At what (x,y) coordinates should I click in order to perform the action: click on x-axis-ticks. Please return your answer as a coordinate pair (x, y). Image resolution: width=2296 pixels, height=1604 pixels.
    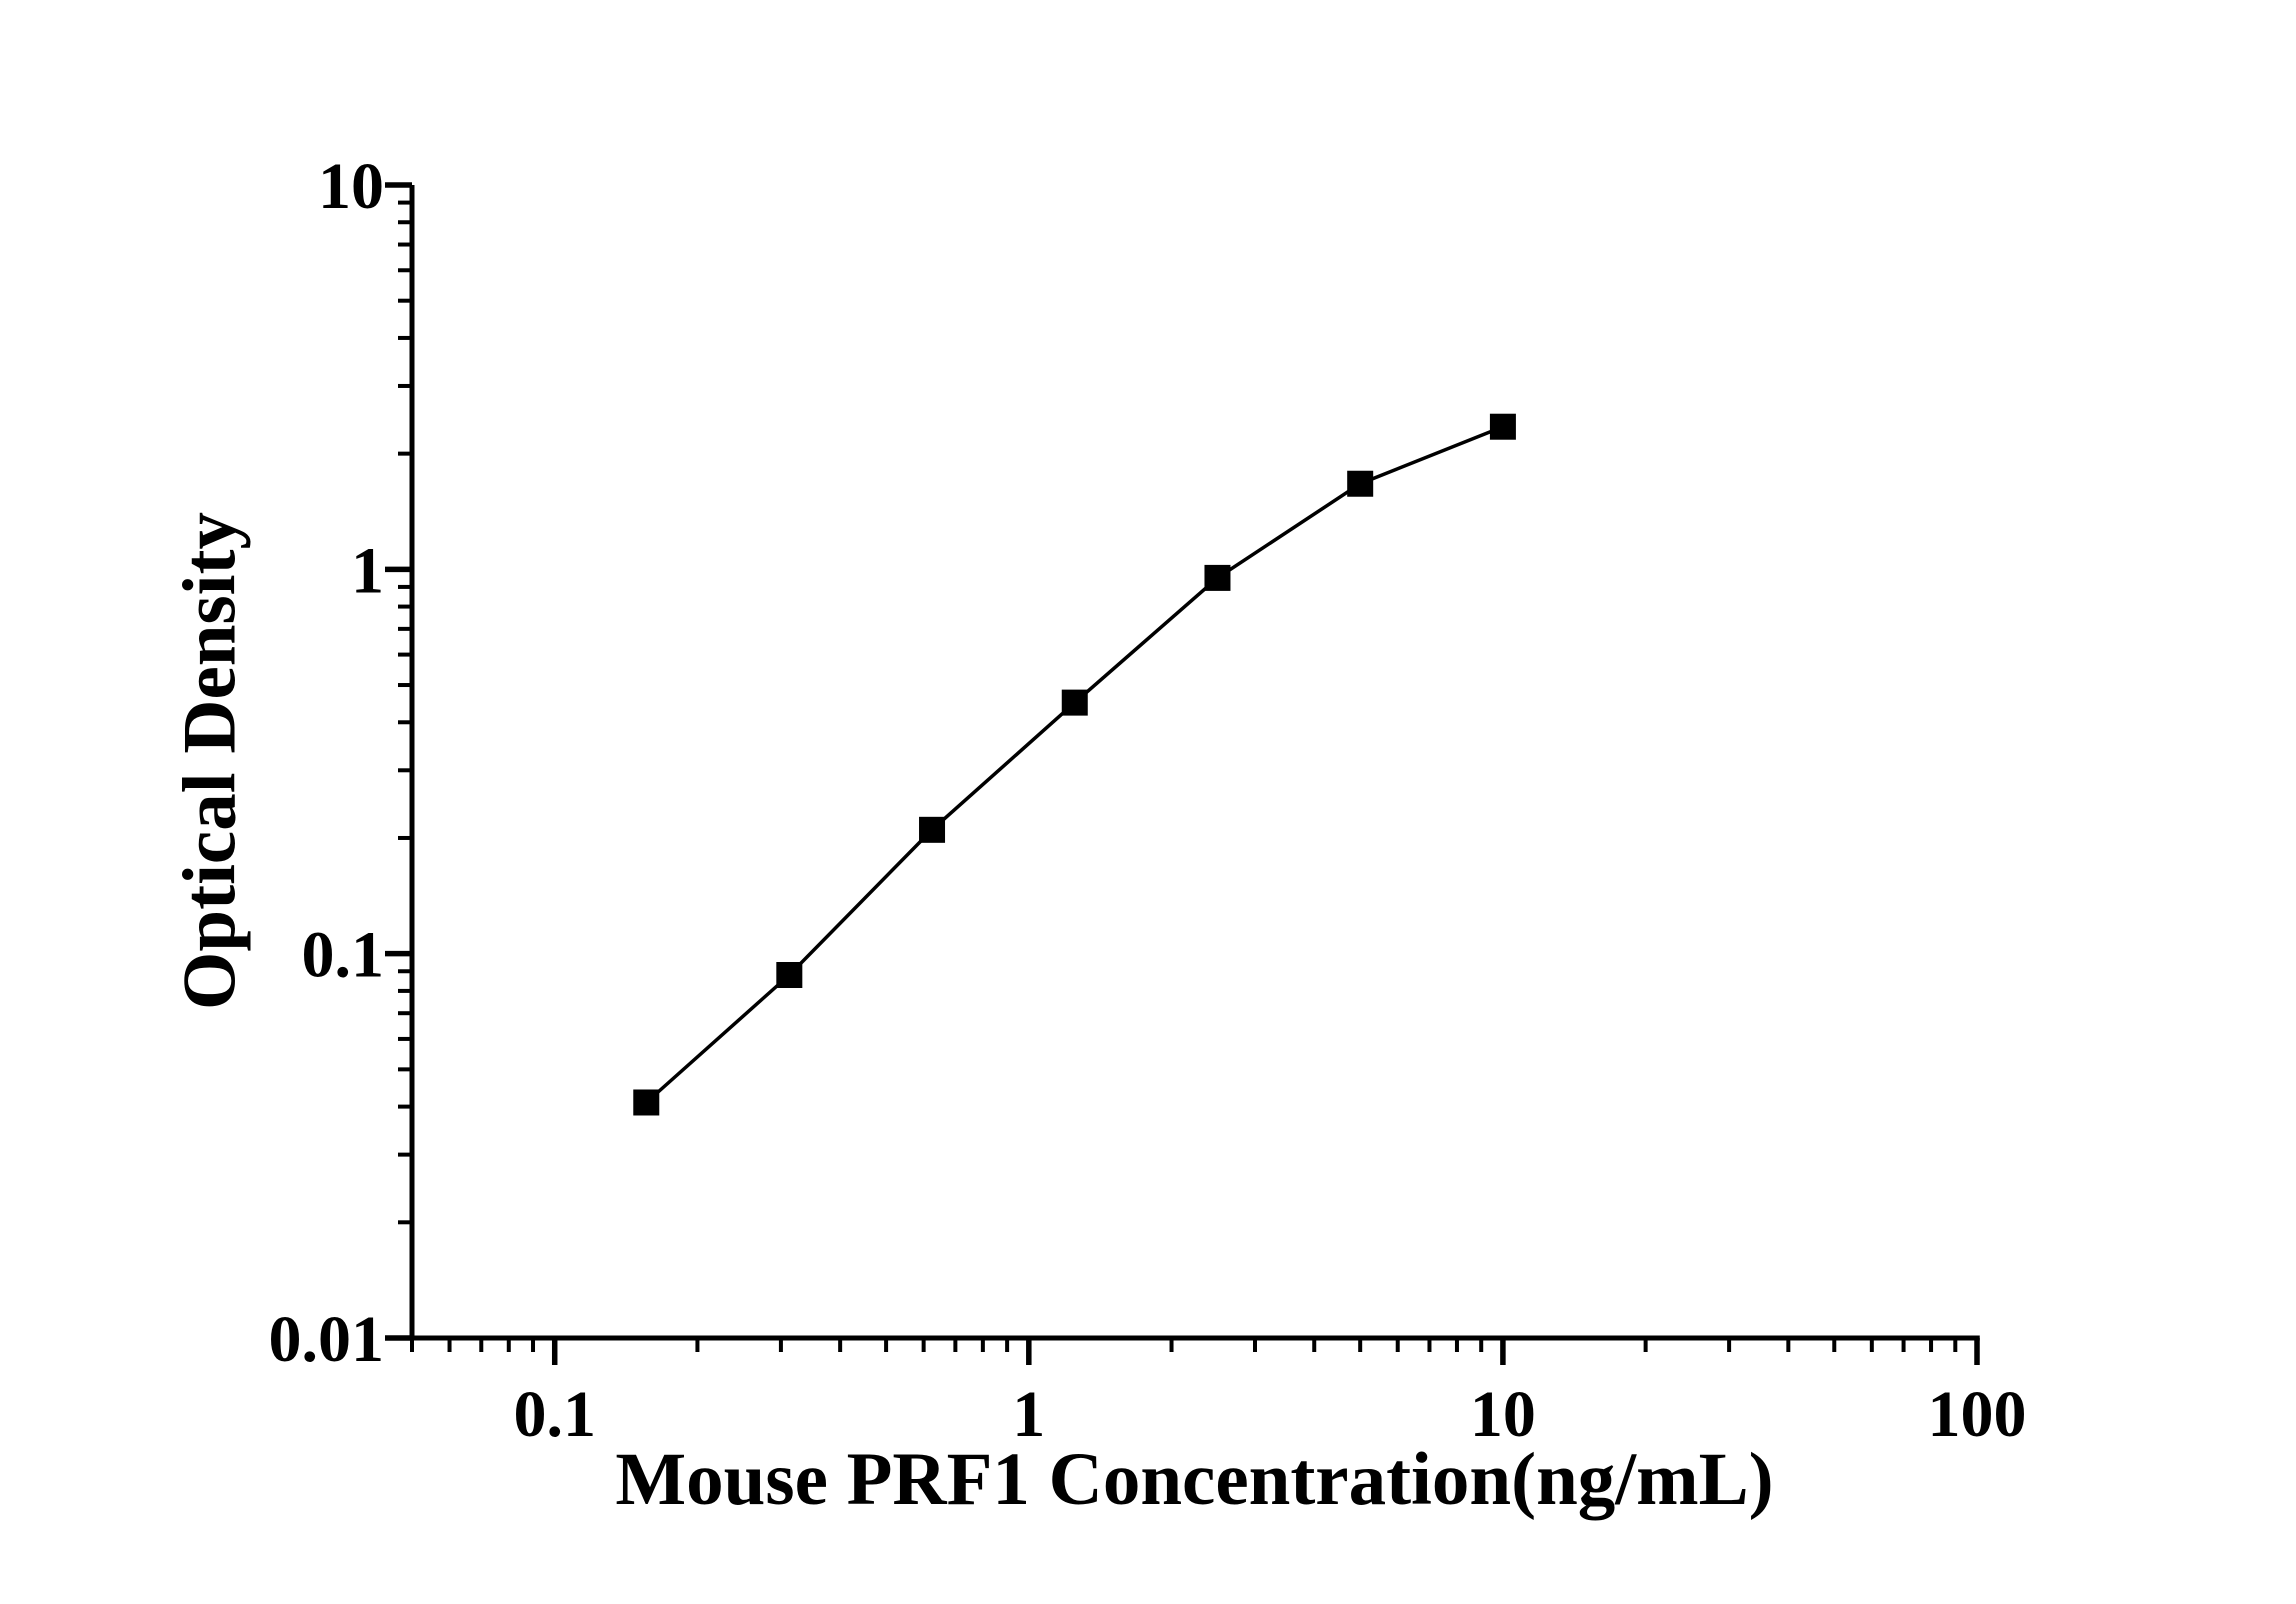
    Looking at the image, I should click on (1195, 1351).